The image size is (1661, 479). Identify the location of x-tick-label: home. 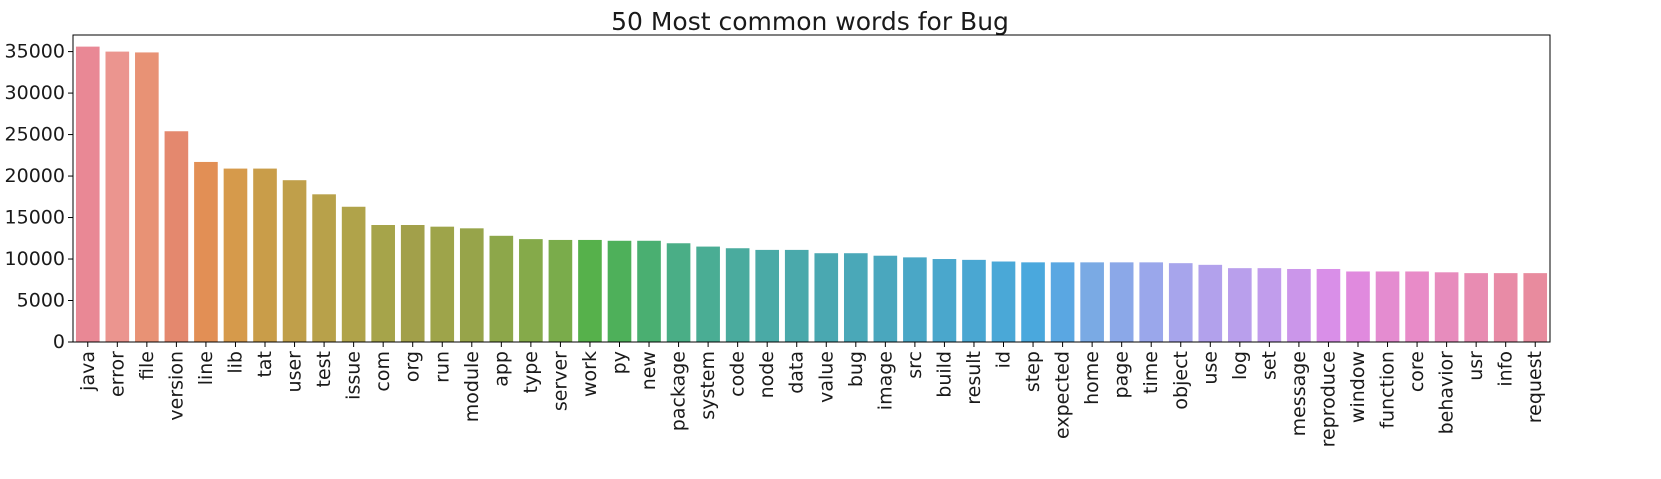
(1092, 378).